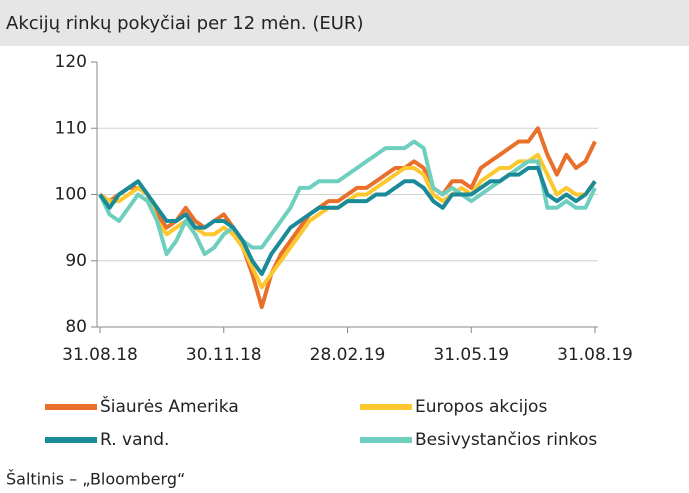  What do you see at coordinates (471, 355) in the screenshot?
I see `x-tick-label: 31.05.19` at bounding box center [471, 355].